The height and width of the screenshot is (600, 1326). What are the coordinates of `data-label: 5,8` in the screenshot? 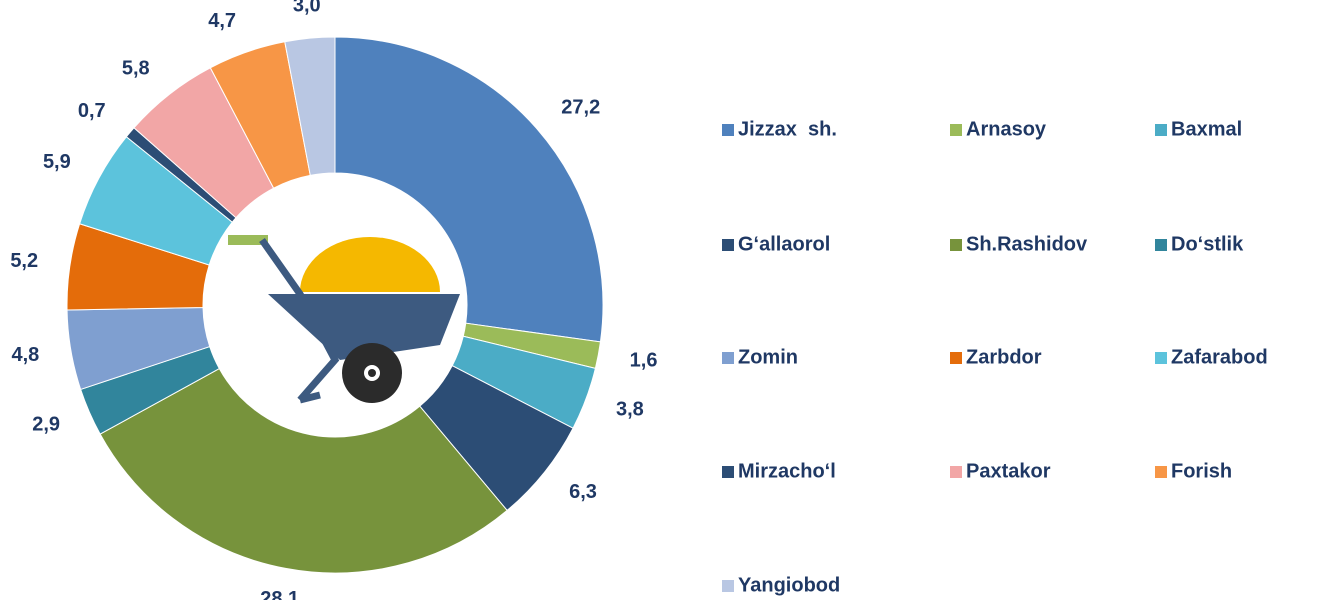 It's located at (136, 68).